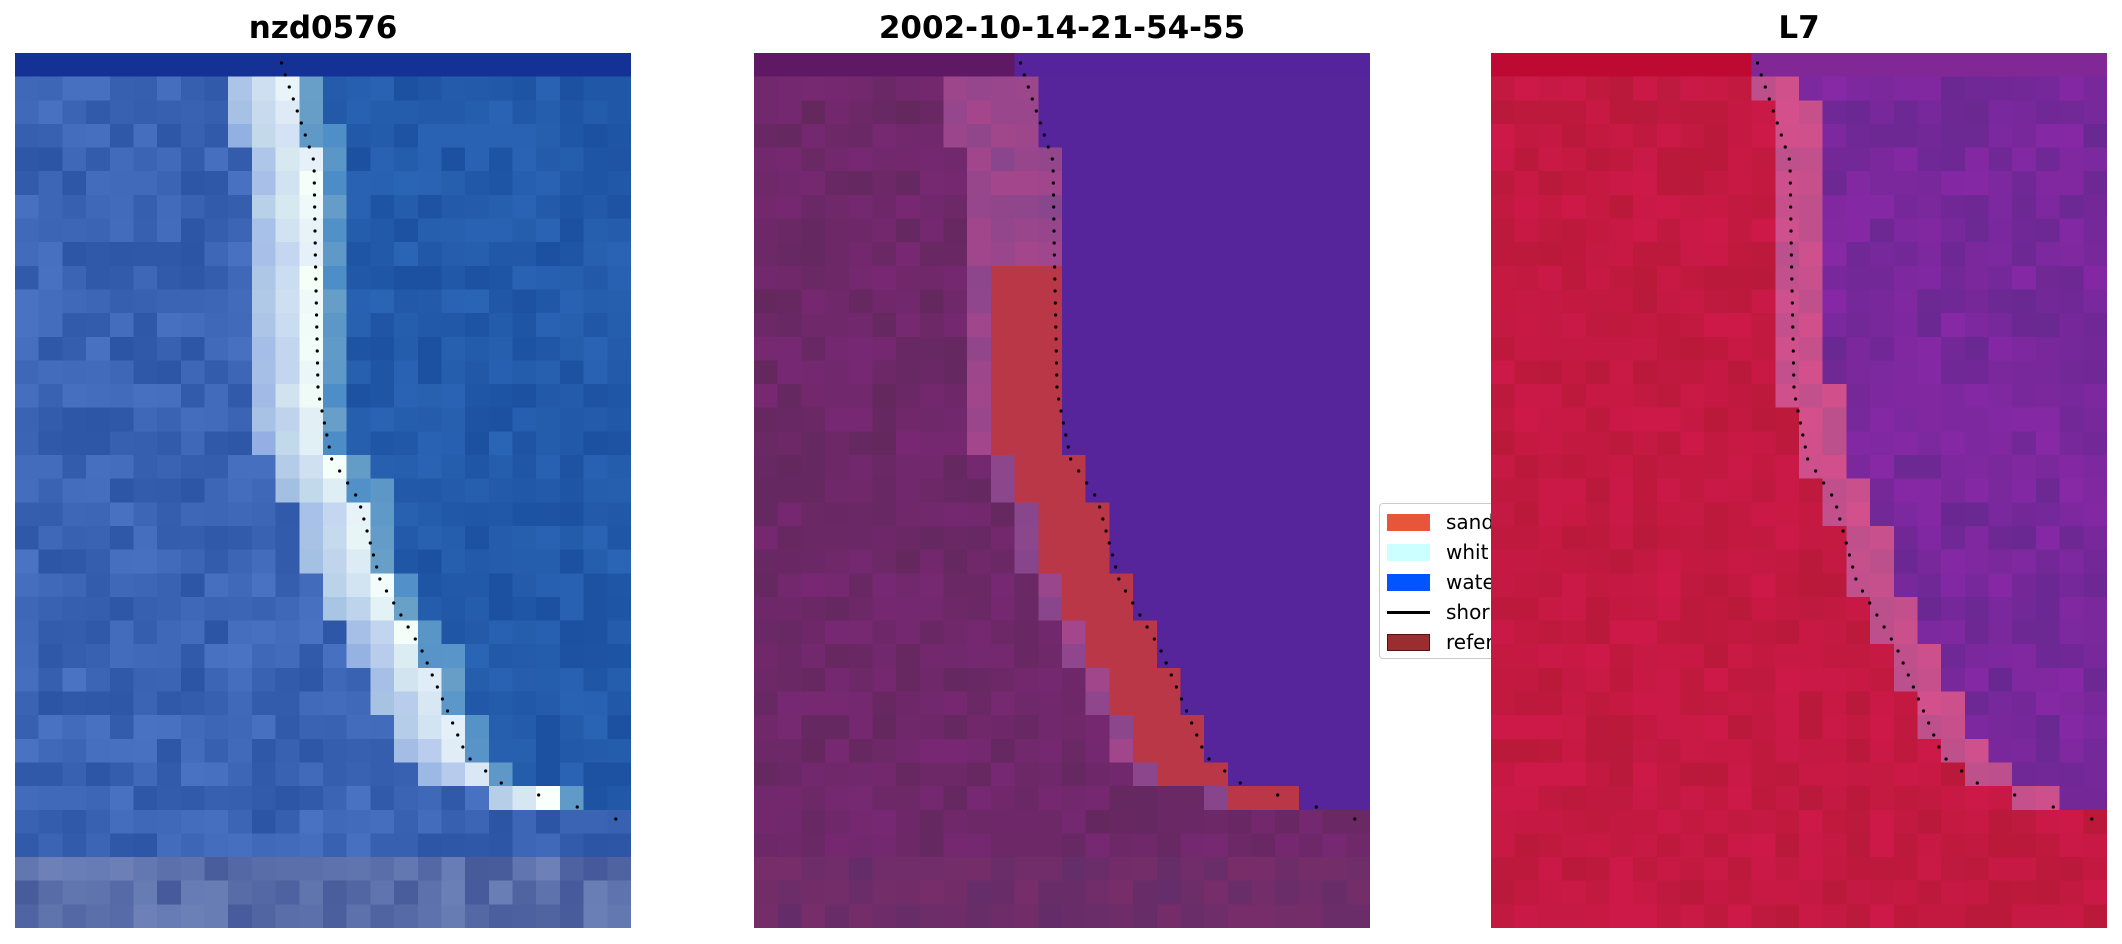 The width and height of the screenshot is (2122, 944). What do you see at coordinates (1438, 612) in the screenshot?
I see `legend-item-shoreline: shor` at bounding box center [1438, 612].